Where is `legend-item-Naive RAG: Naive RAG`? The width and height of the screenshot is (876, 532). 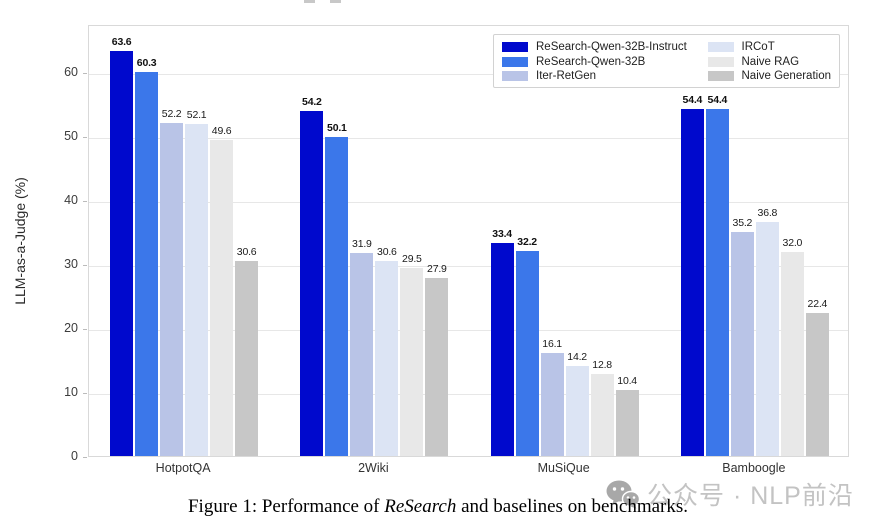
legend-item-Naive RAG: Naive RAG is located at coordinates (769, 62).